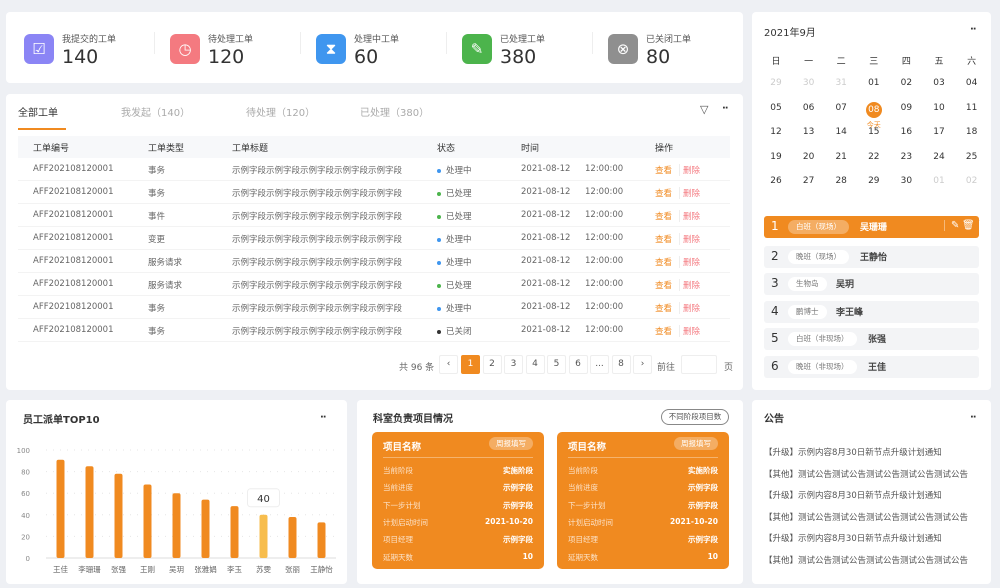  I want to click on tab-3: 已处理（380）, so click(395, 113).